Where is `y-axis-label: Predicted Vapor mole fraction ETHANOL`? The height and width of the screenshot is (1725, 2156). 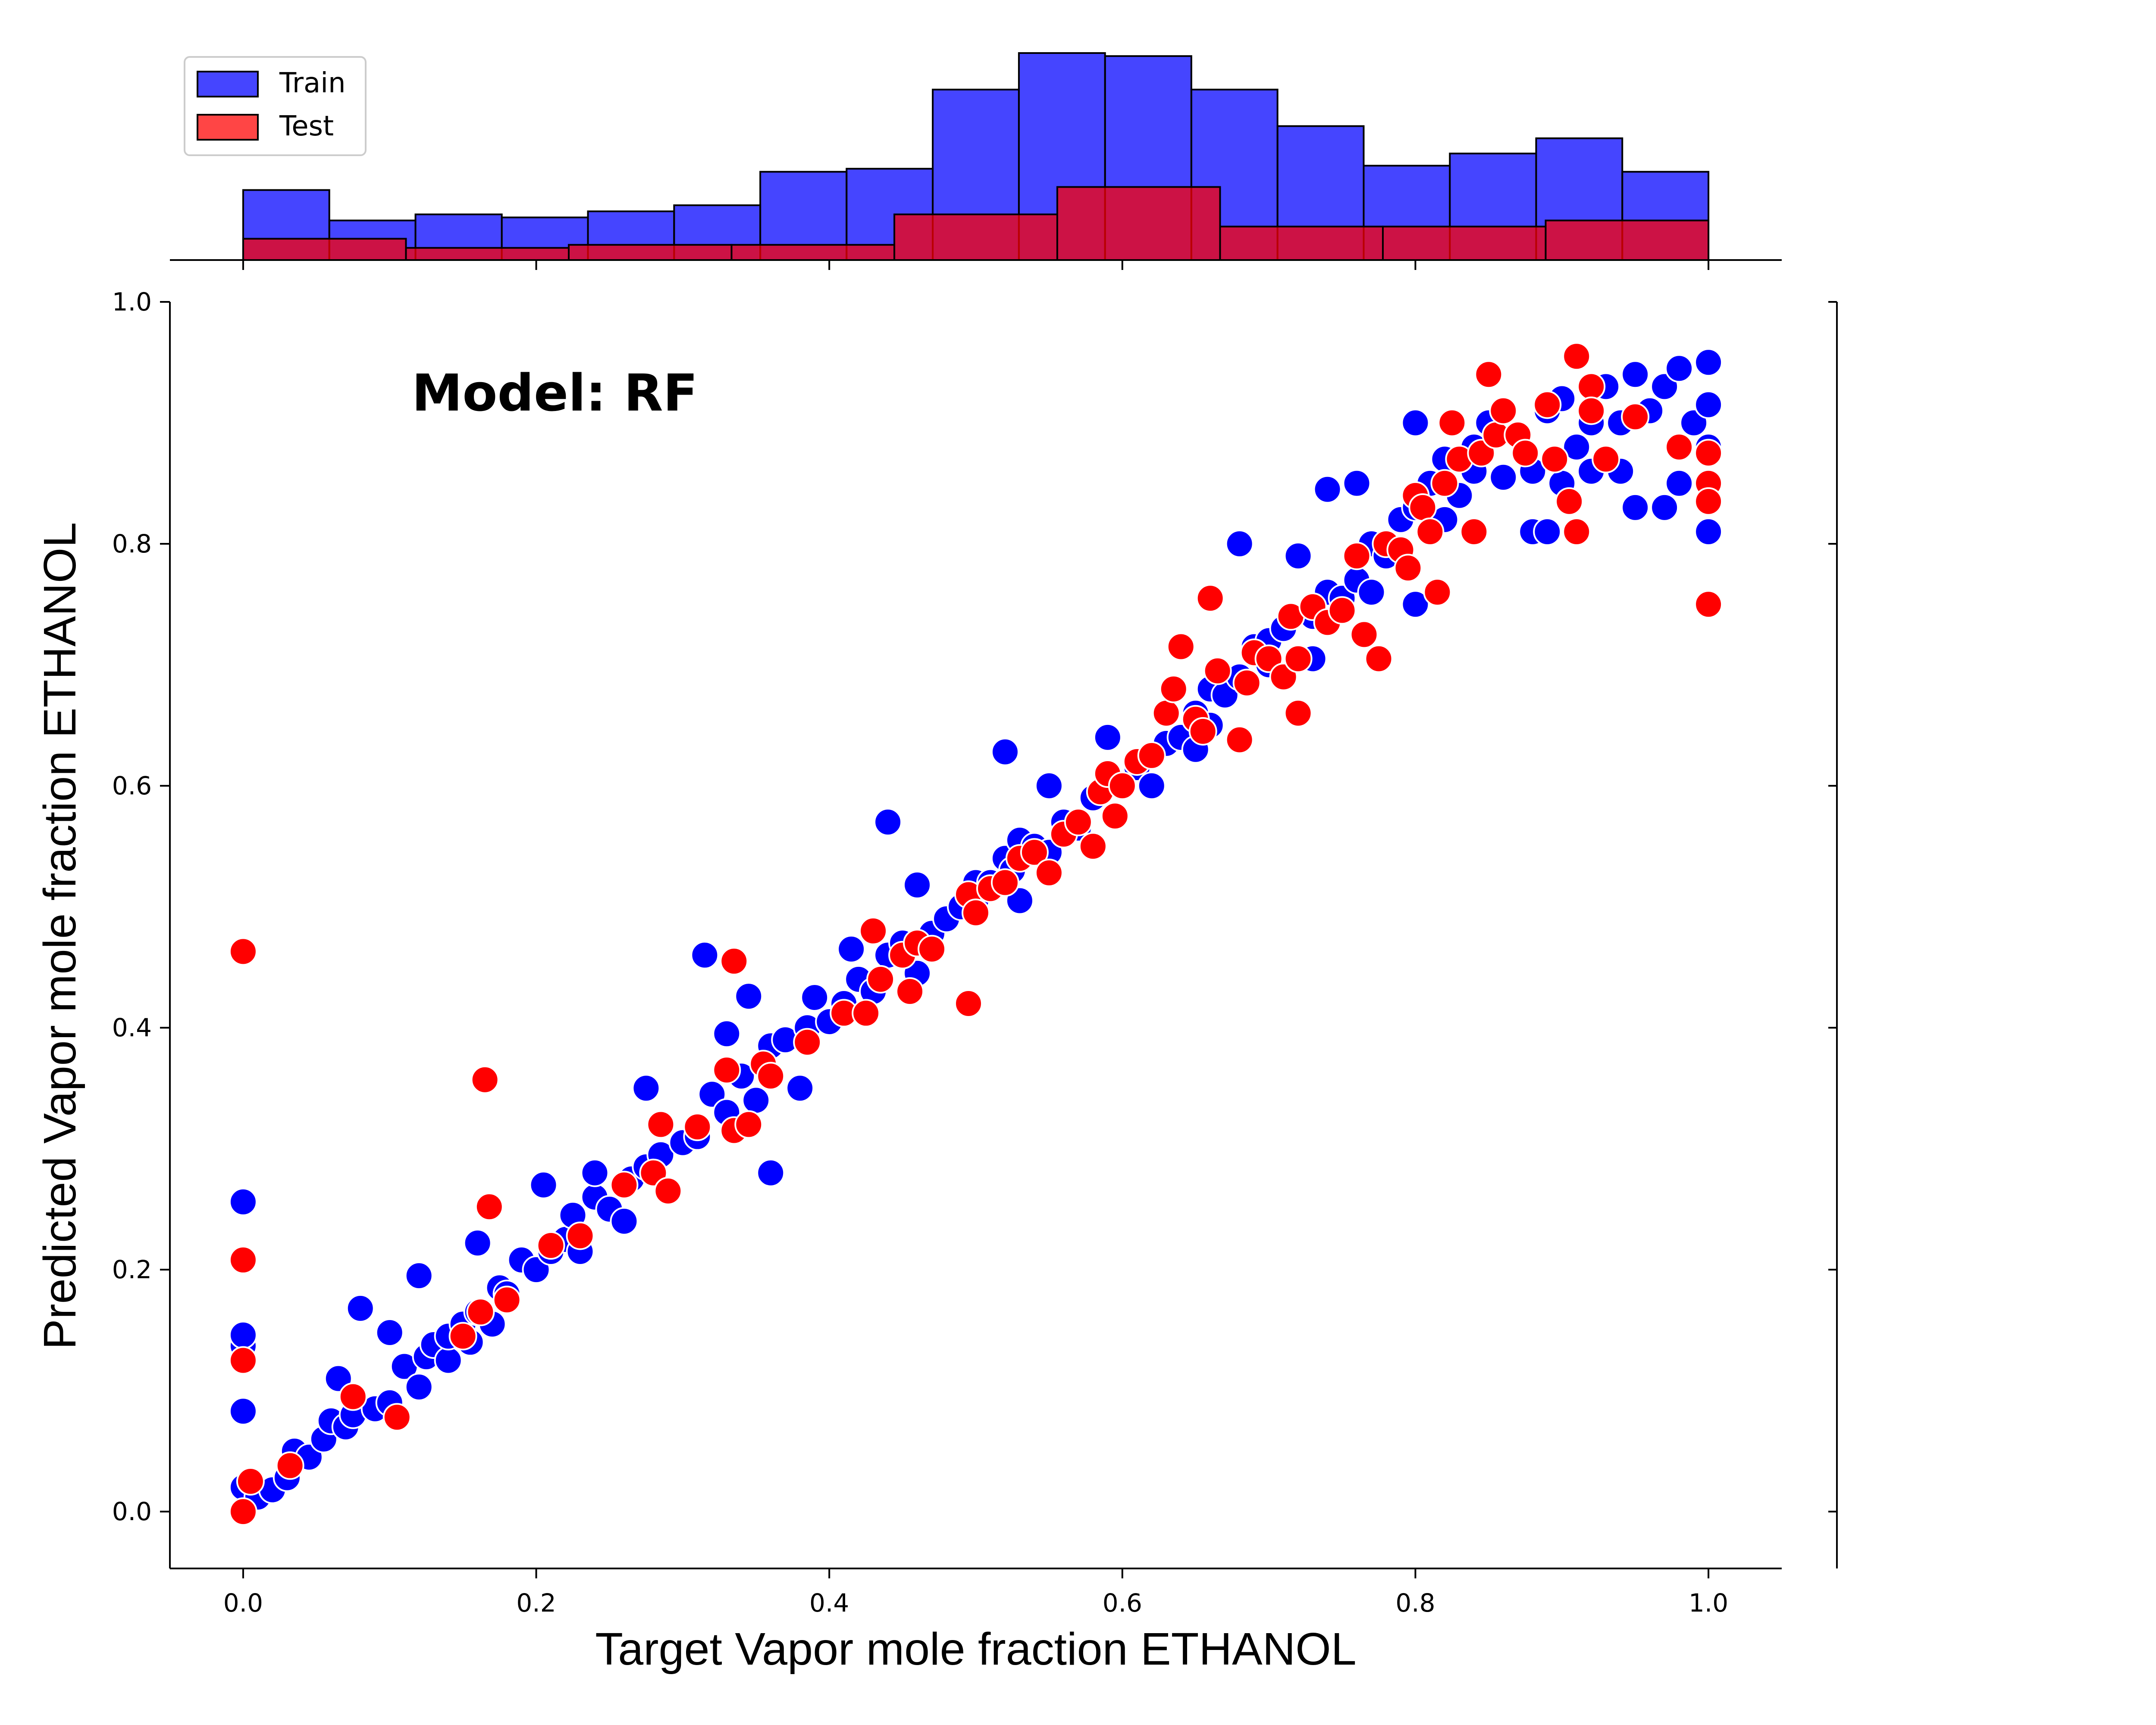
y-axis-label: Predicted Vapor mole fraction ETHANOL is located at coordinates (59, 936).